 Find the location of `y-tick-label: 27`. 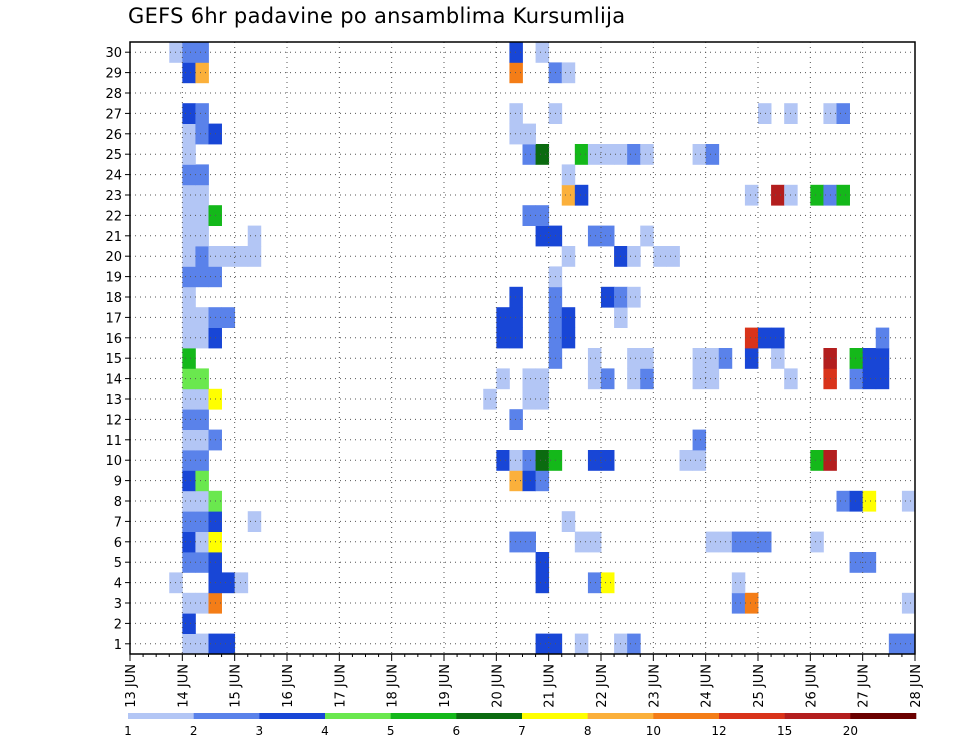

y-tick-label: 27 is located at coordinates (113, 114).